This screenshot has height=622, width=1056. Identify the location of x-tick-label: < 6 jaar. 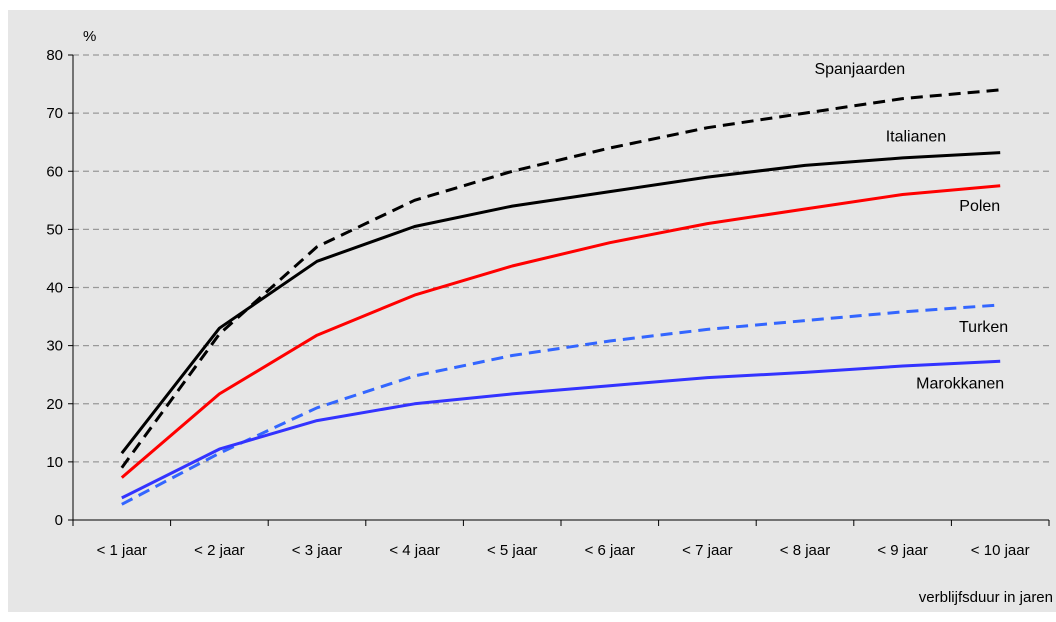
(610, 550).